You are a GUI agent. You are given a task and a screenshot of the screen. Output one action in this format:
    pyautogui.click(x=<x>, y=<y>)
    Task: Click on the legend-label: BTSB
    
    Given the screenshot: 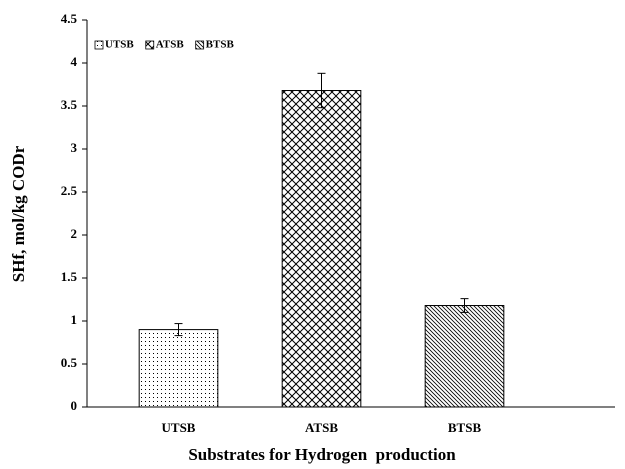 What is the action you would take?
    pyautogui.click(x=220, y=45)
    